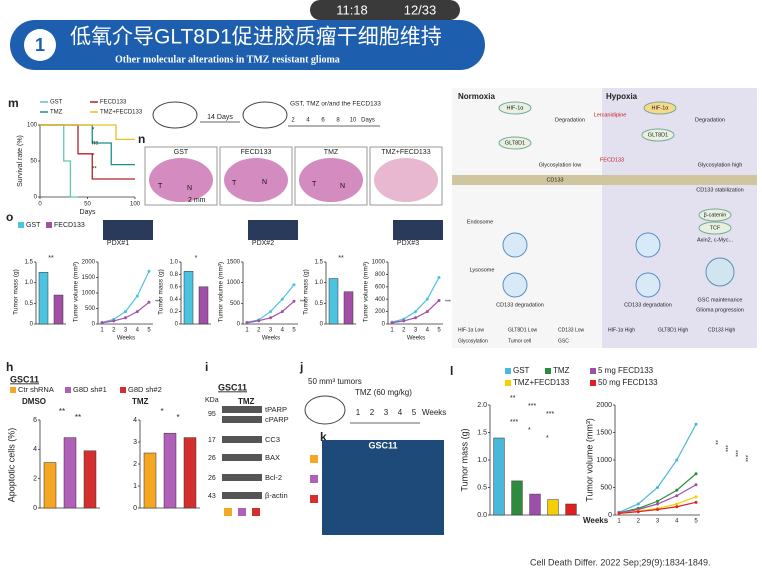 The height and width of the screenshot is (573, 762). What do you see at coordinates (658, 135) in the screenshot?
I see `diagram-text: GLT8D1` at bounding box center [658, 135].